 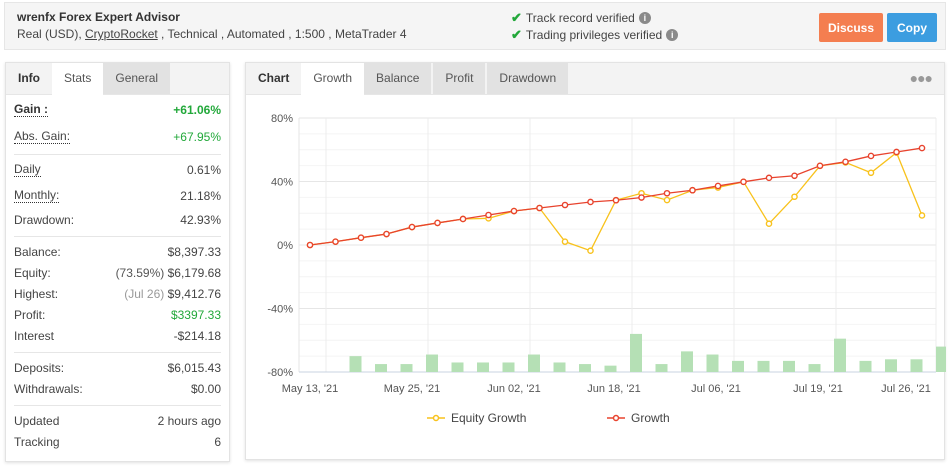 What do you see at coordinates (333, 79) in the screenshot?
I see `tab-growth: Growth` at bounding box center [333, 79].